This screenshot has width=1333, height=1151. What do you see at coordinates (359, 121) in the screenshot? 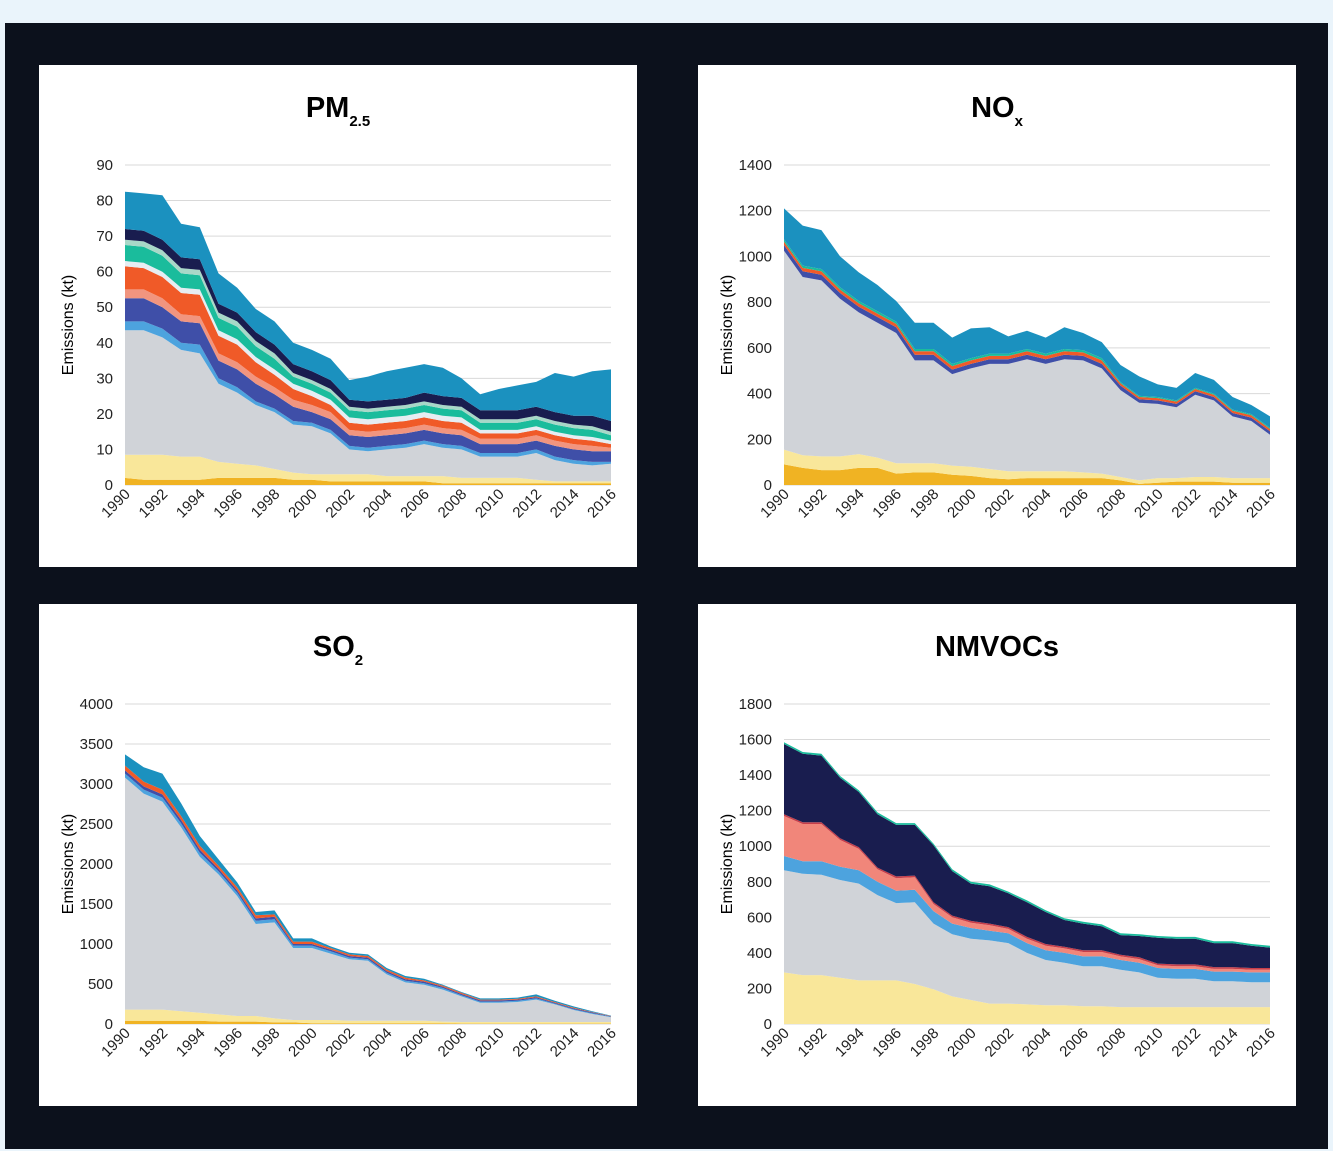
I see `chart-title-subscript: 2.5` at bounding box center [359, 121].